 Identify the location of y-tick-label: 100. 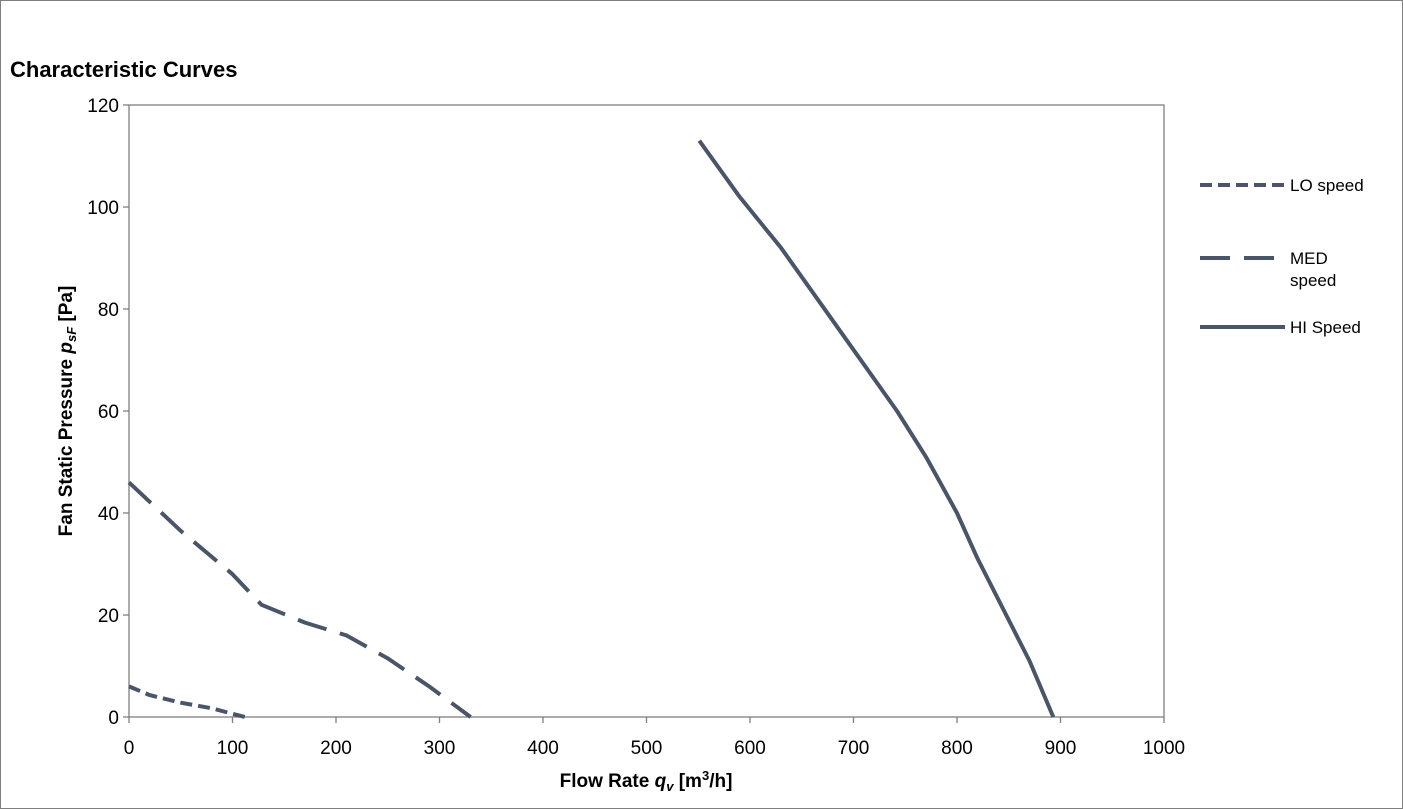
(103, 208).